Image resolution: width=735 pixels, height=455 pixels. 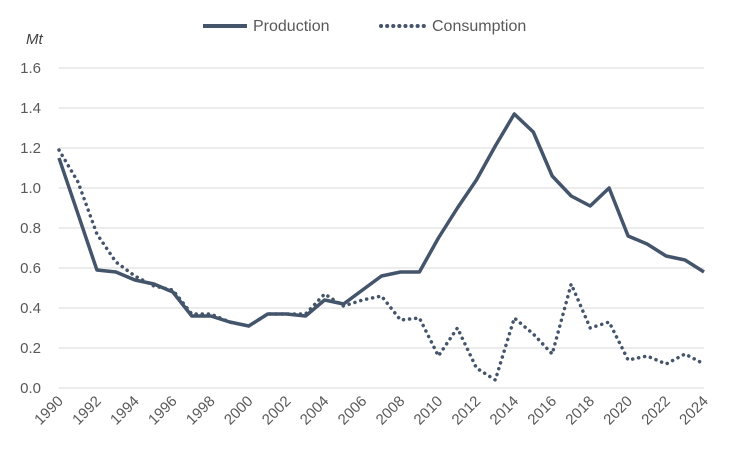 What do you see at coordinates (30, 148) in the screenshot?
I see `y-tick-label: 1.2` at bounding box center [30, 148].